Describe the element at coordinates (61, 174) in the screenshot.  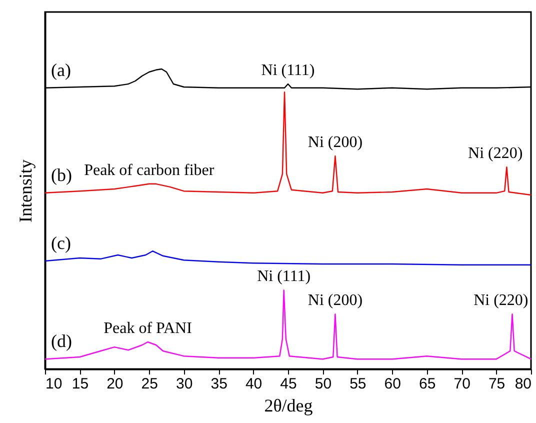
I see `series-label: (b)` at that location.